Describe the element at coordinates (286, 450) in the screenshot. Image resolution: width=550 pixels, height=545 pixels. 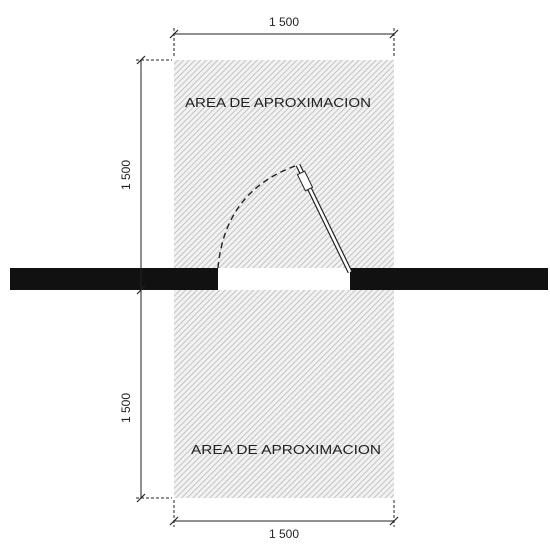
I see `lower-area-label: AREA DE APROXIMACION` at that location.